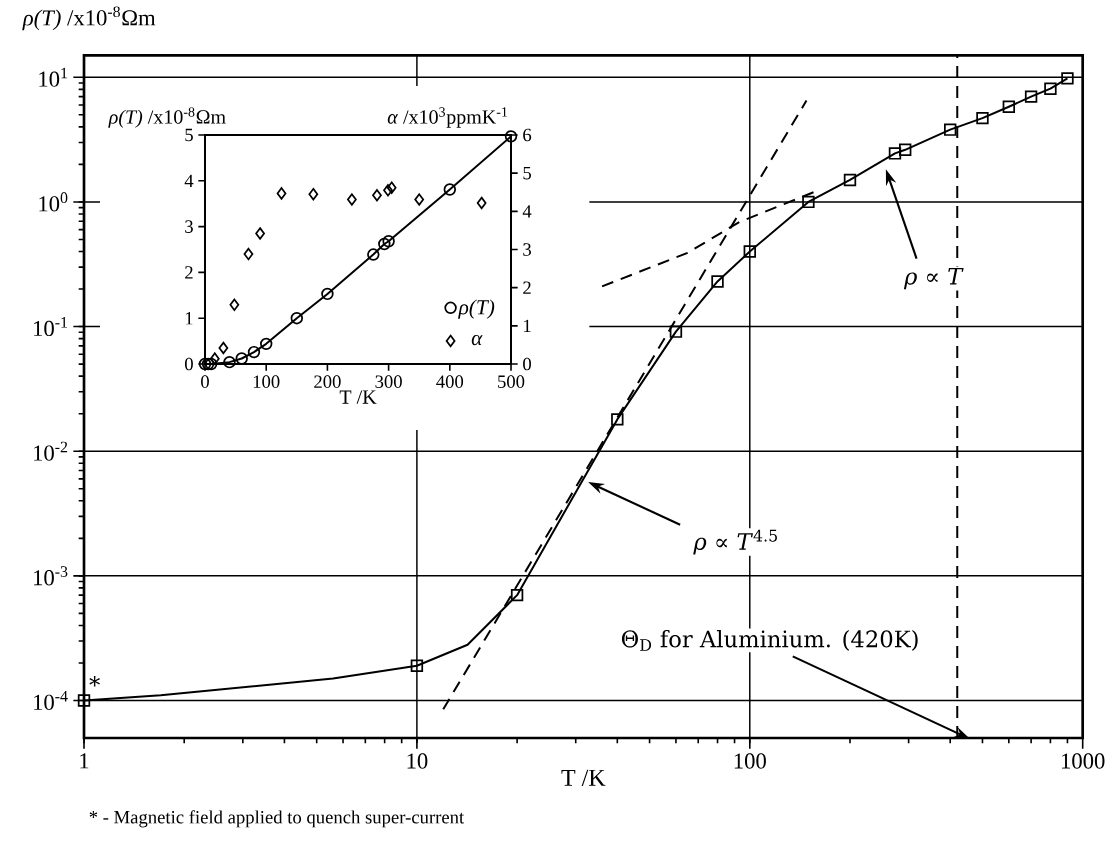 This screenshot has height=854, width=1119. Describe the element at coordinates (527, 325) in the screenshot. I see `y2-tick-label: 1` at that location.